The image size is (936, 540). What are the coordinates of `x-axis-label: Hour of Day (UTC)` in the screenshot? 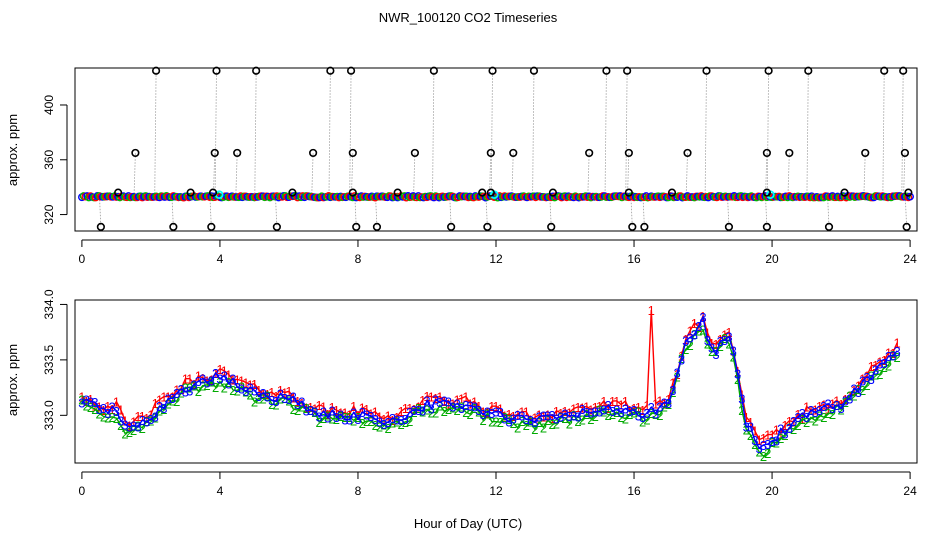 It's located at (468, 523).